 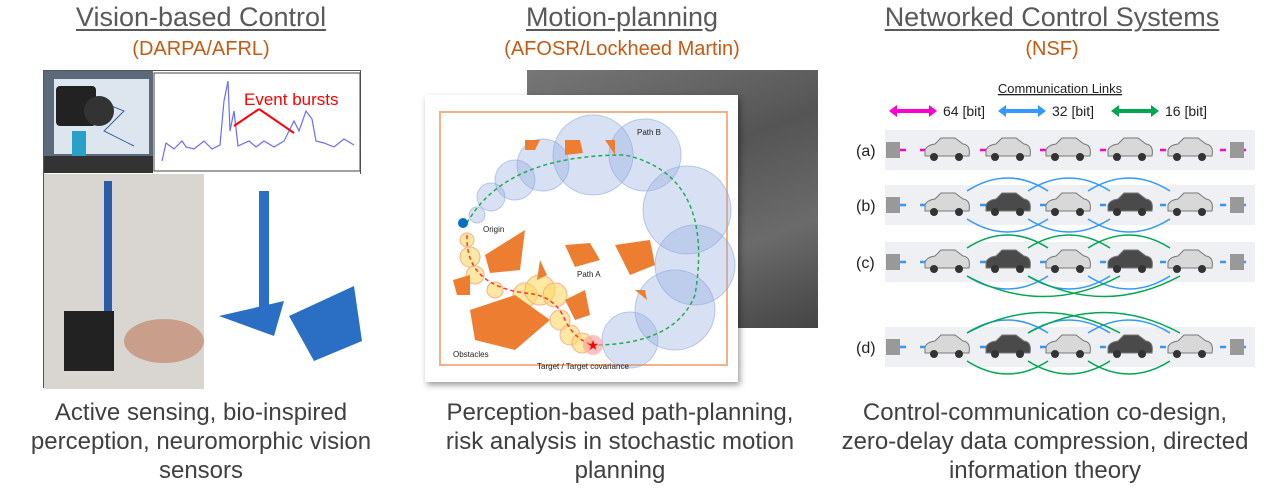 What do you see at coordinates (1073, 111) in the screenshot?
I see `legend-label: 32 [bit]` at bounding box center [1073, 111].